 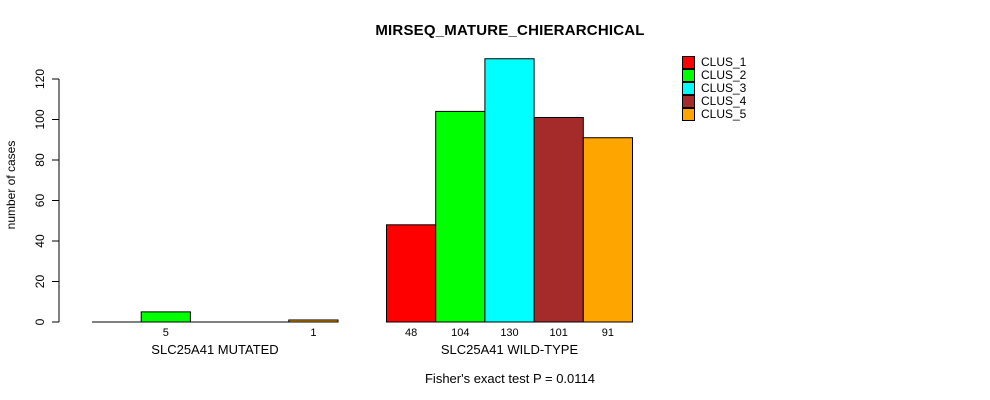 What do you see at coordinates (724, 114) in the screenshot?
I see `legend-label: CLUS_5` at bounding box center [724, 114].